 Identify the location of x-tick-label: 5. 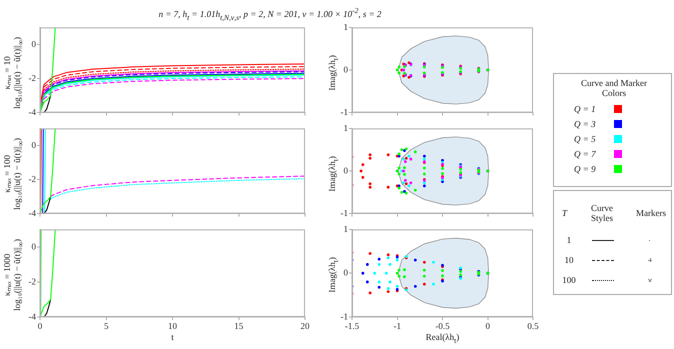
(106, 325).